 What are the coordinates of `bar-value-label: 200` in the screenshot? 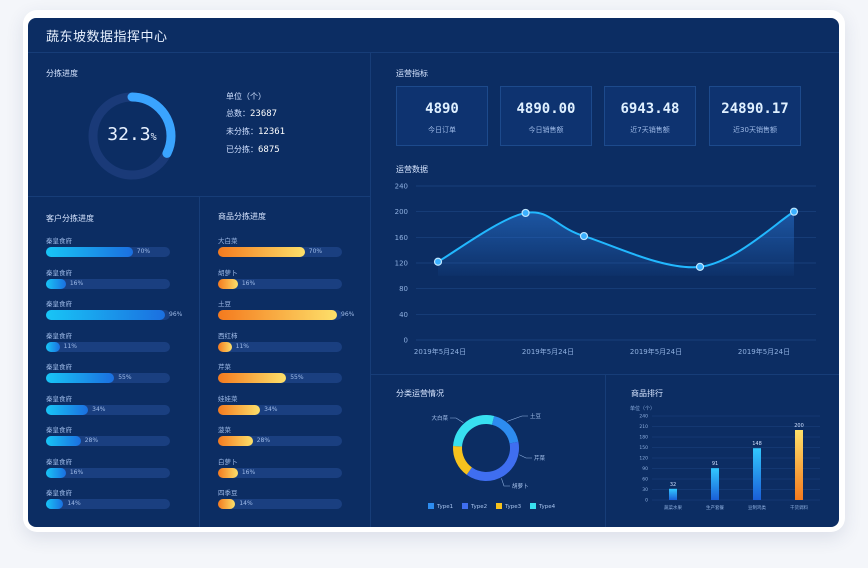 It's located at (799, 426).